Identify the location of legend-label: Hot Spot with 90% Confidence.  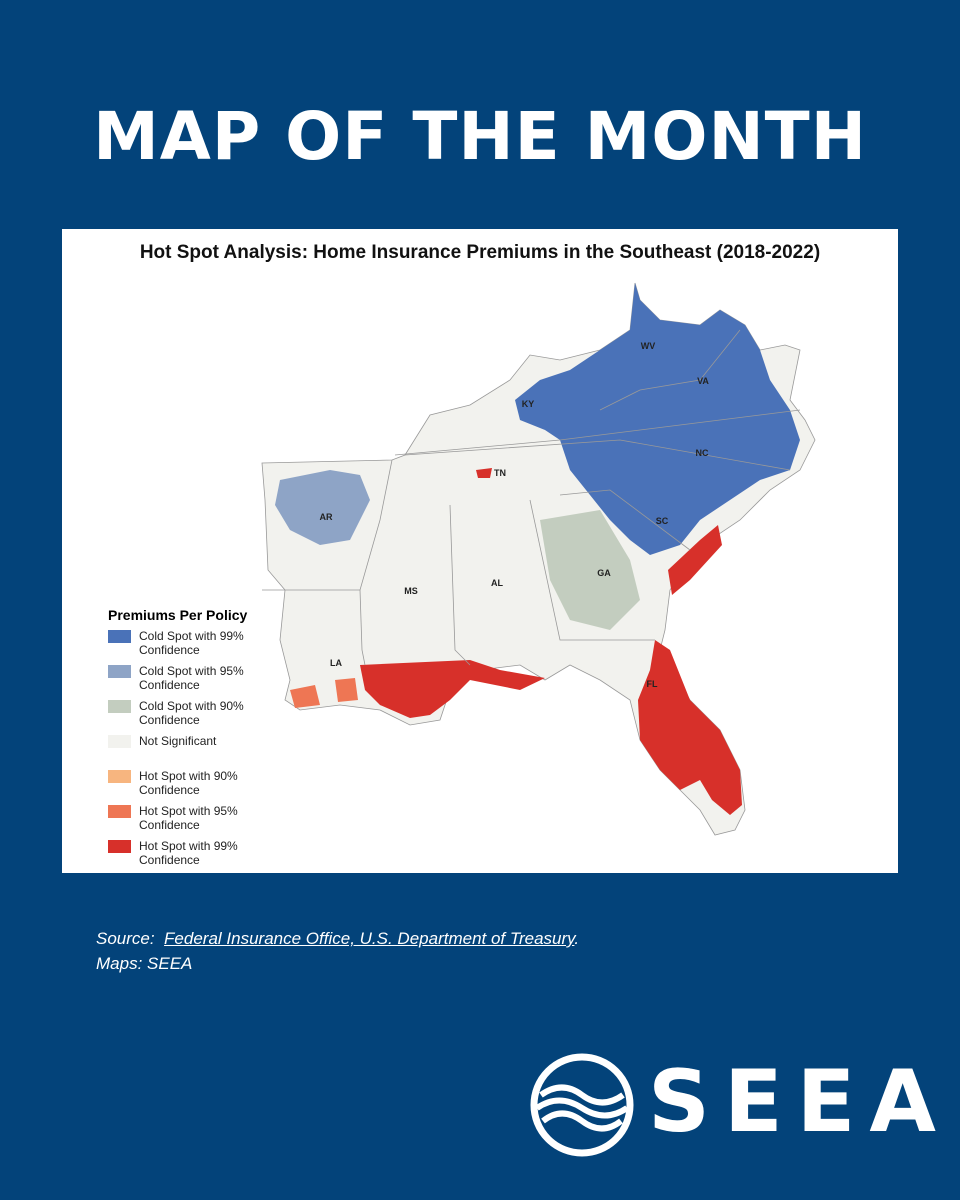
(188, 783).